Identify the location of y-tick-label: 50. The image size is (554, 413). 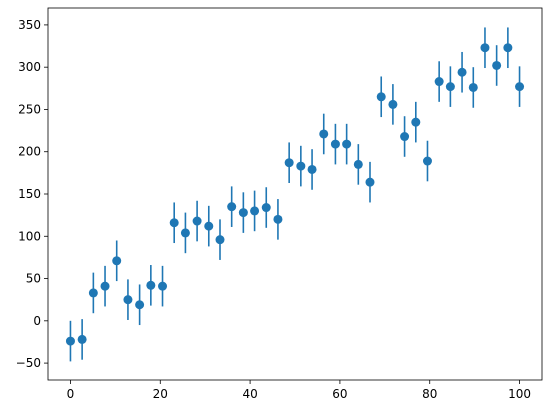
(33, 279).